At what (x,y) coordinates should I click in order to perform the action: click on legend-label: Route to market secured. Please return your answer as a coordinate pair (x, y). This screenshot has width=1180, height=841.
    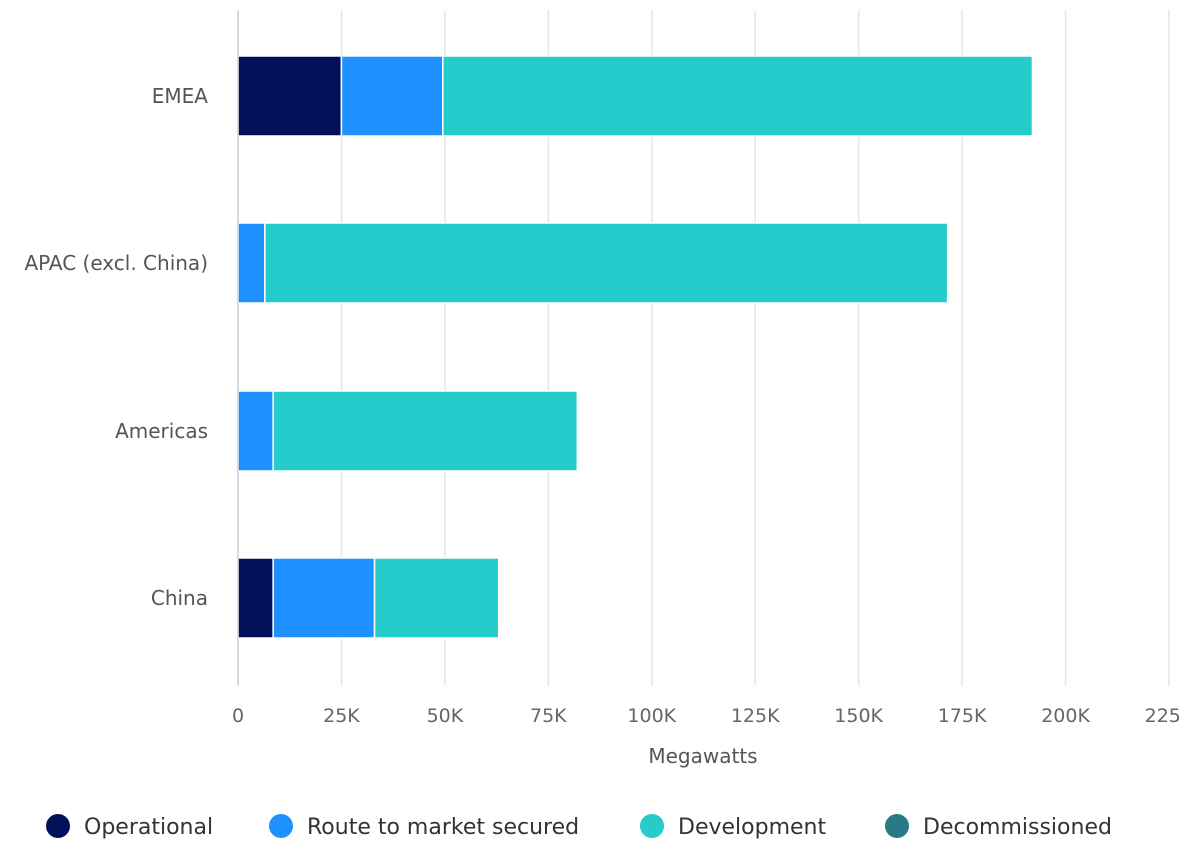
    Looking at the image, I should click on (443, 827).